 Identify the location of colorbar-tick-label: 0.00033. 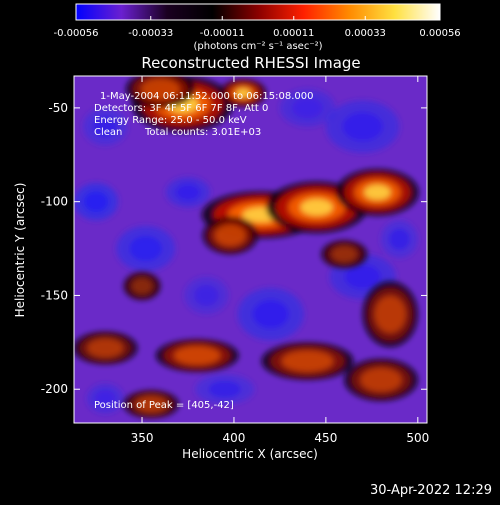
(365, 33).